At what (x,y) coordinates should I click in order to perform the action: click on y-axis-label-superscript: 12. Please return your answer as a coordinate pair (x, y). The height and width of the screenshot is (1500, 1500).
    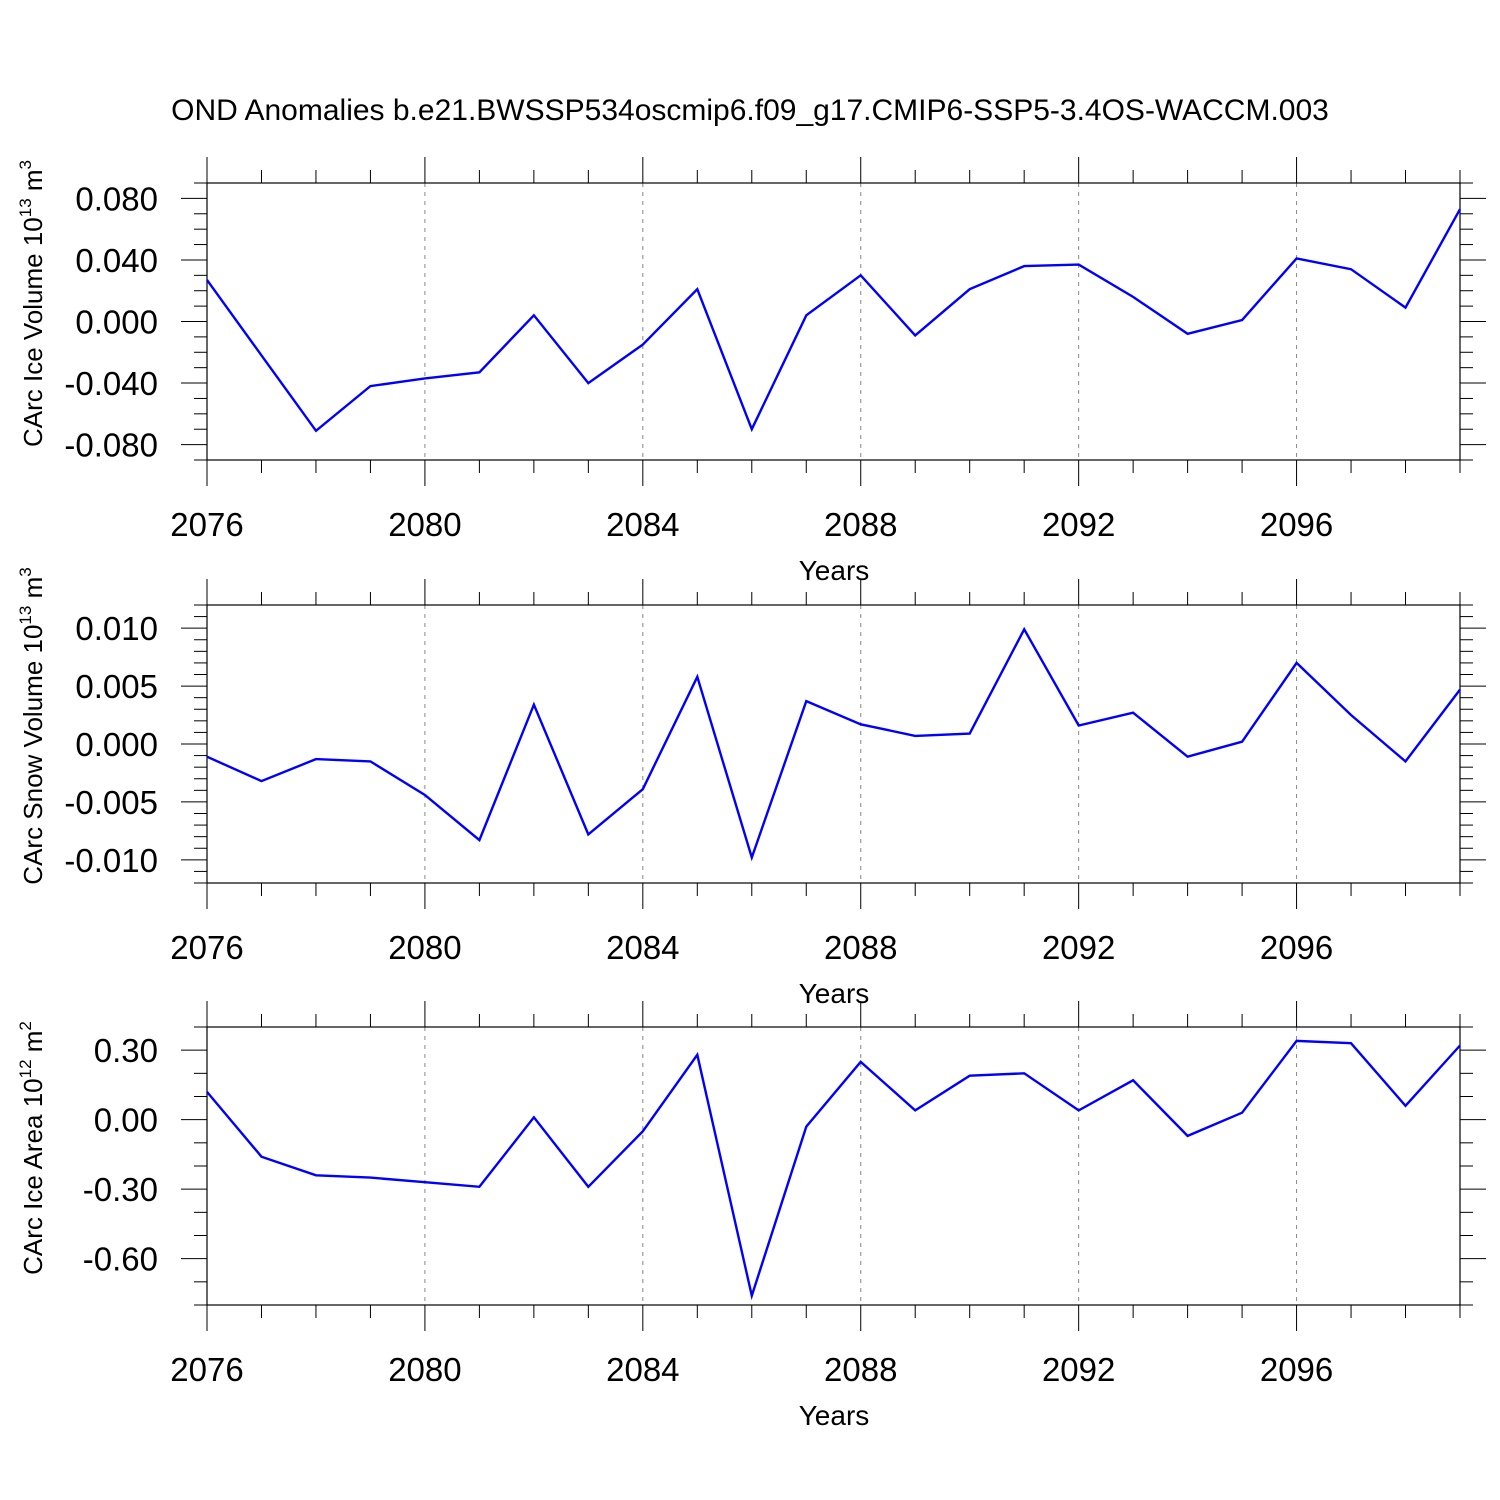
    Looking at the image, I should click on (25, 1068).